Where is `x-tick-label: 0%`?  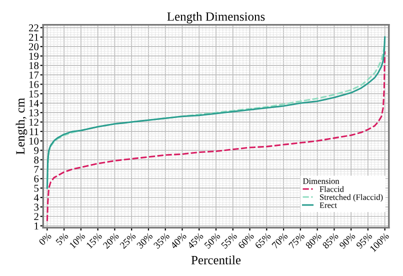
x-tick-label: 0% is located at coordinates (45, 239).